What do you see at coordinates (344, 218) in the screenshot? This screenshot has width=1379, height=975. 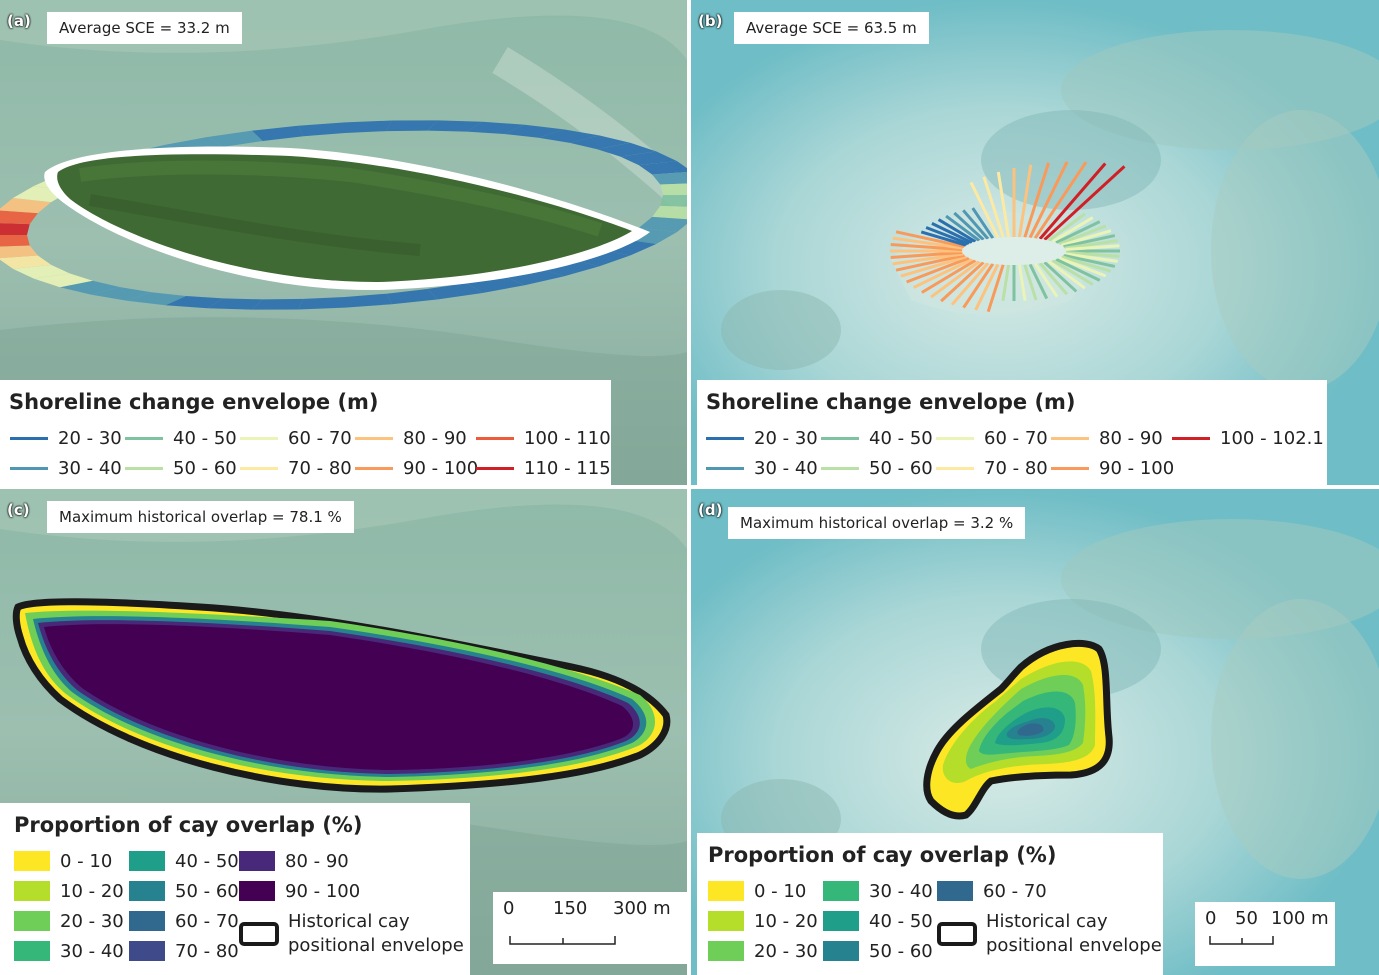 I see `island-vegetation` at bounding box center [344, 218].